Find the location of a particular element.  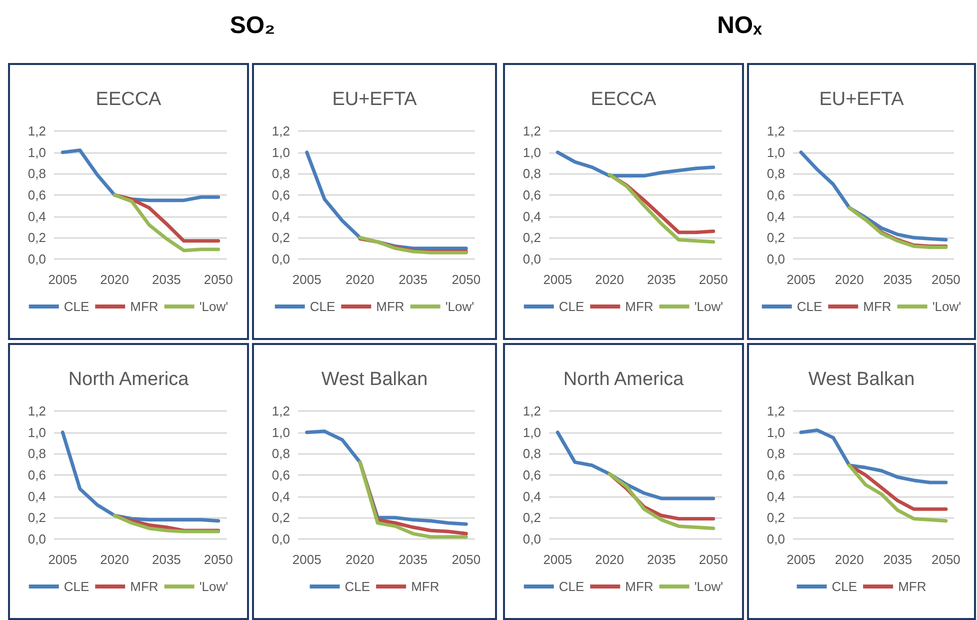

chart-title: EECCA is located at coordinates (129, 99).